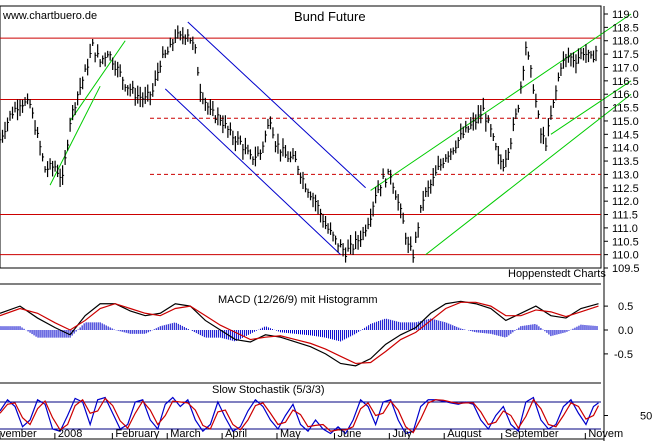 The image size is (672, 441). I want to click on x-month-label: July, so click(402, 434).